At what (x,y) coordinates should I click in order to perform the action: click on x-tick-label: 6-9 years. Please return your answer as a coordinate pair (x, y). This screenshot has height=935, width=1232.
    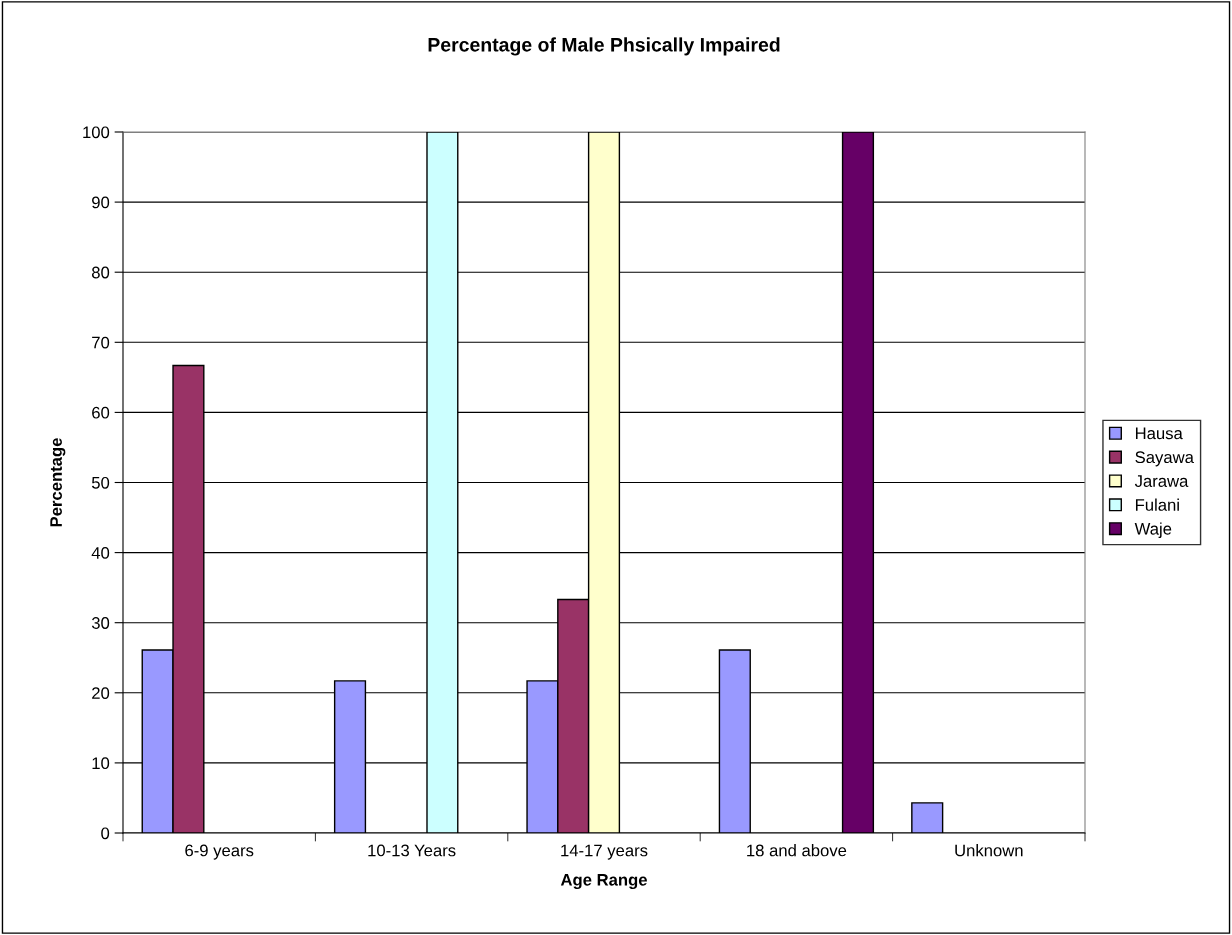
    Looking at the image, I should click on (219, 852).